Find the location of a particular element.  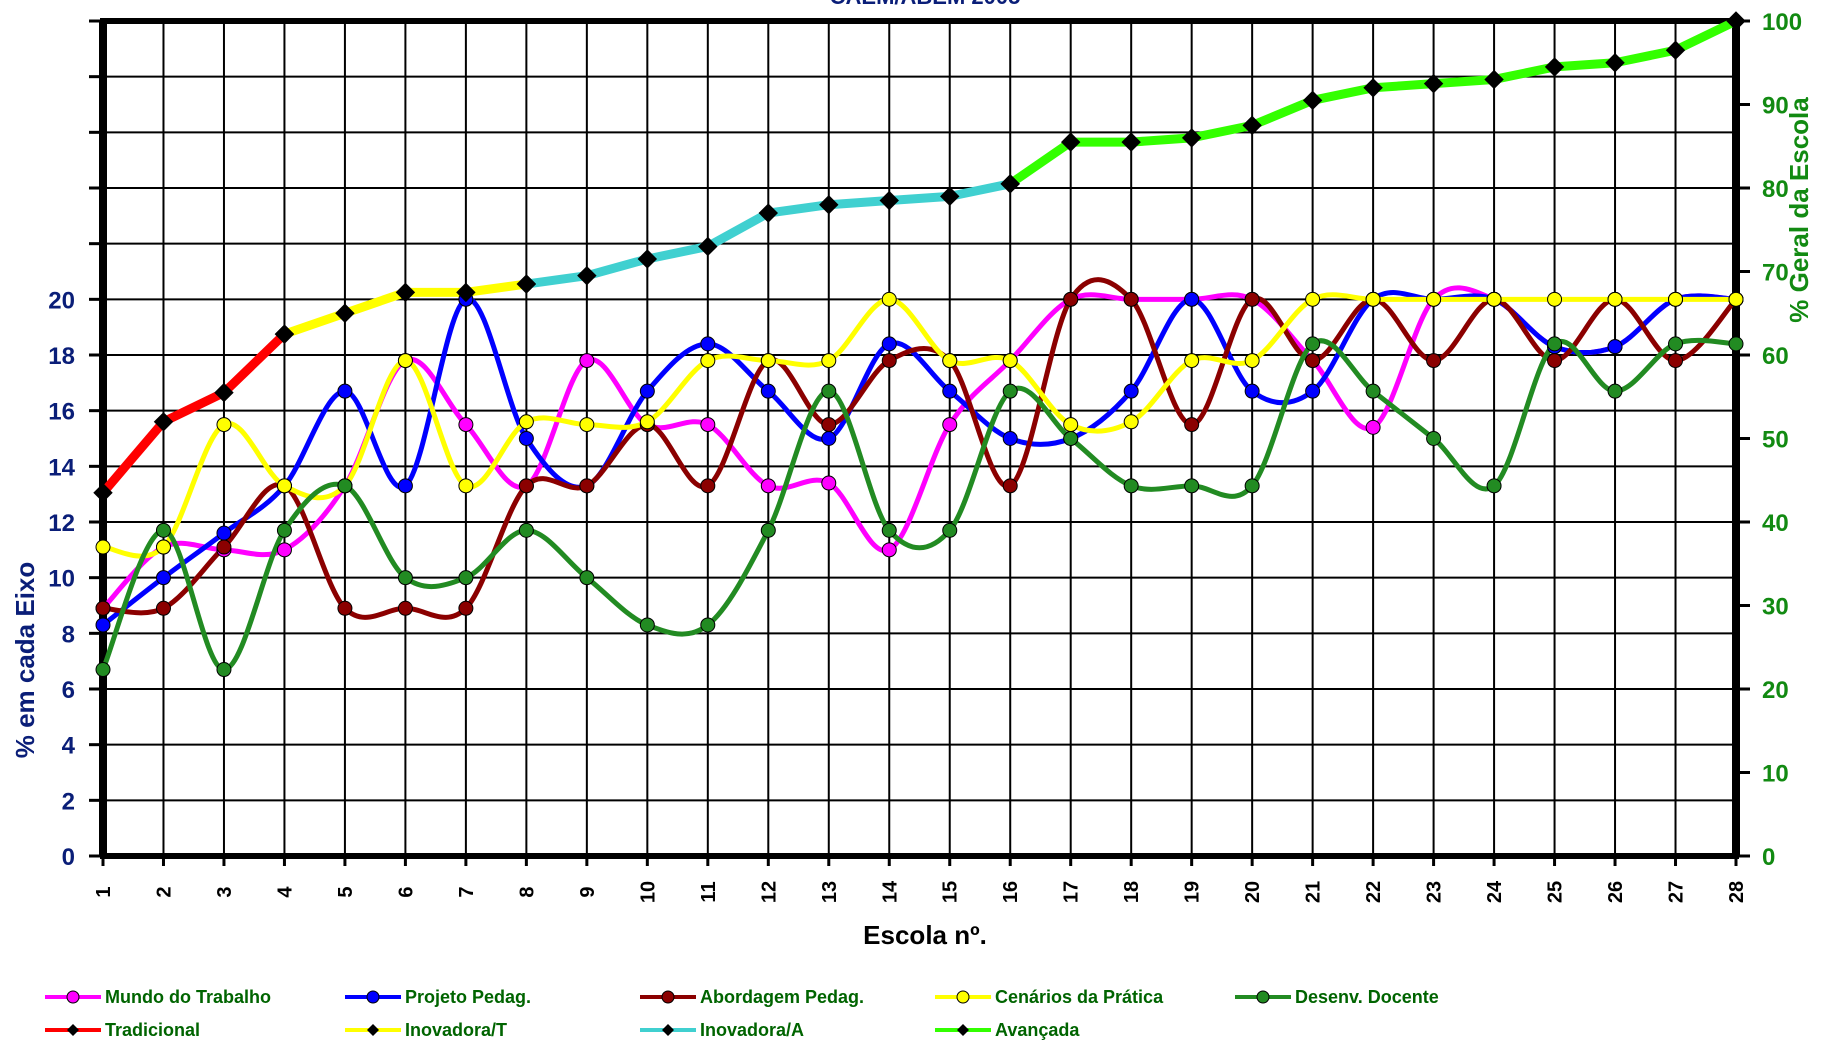

right-axis-label: % Geral da Escola is located at coordinates (1799, 210).